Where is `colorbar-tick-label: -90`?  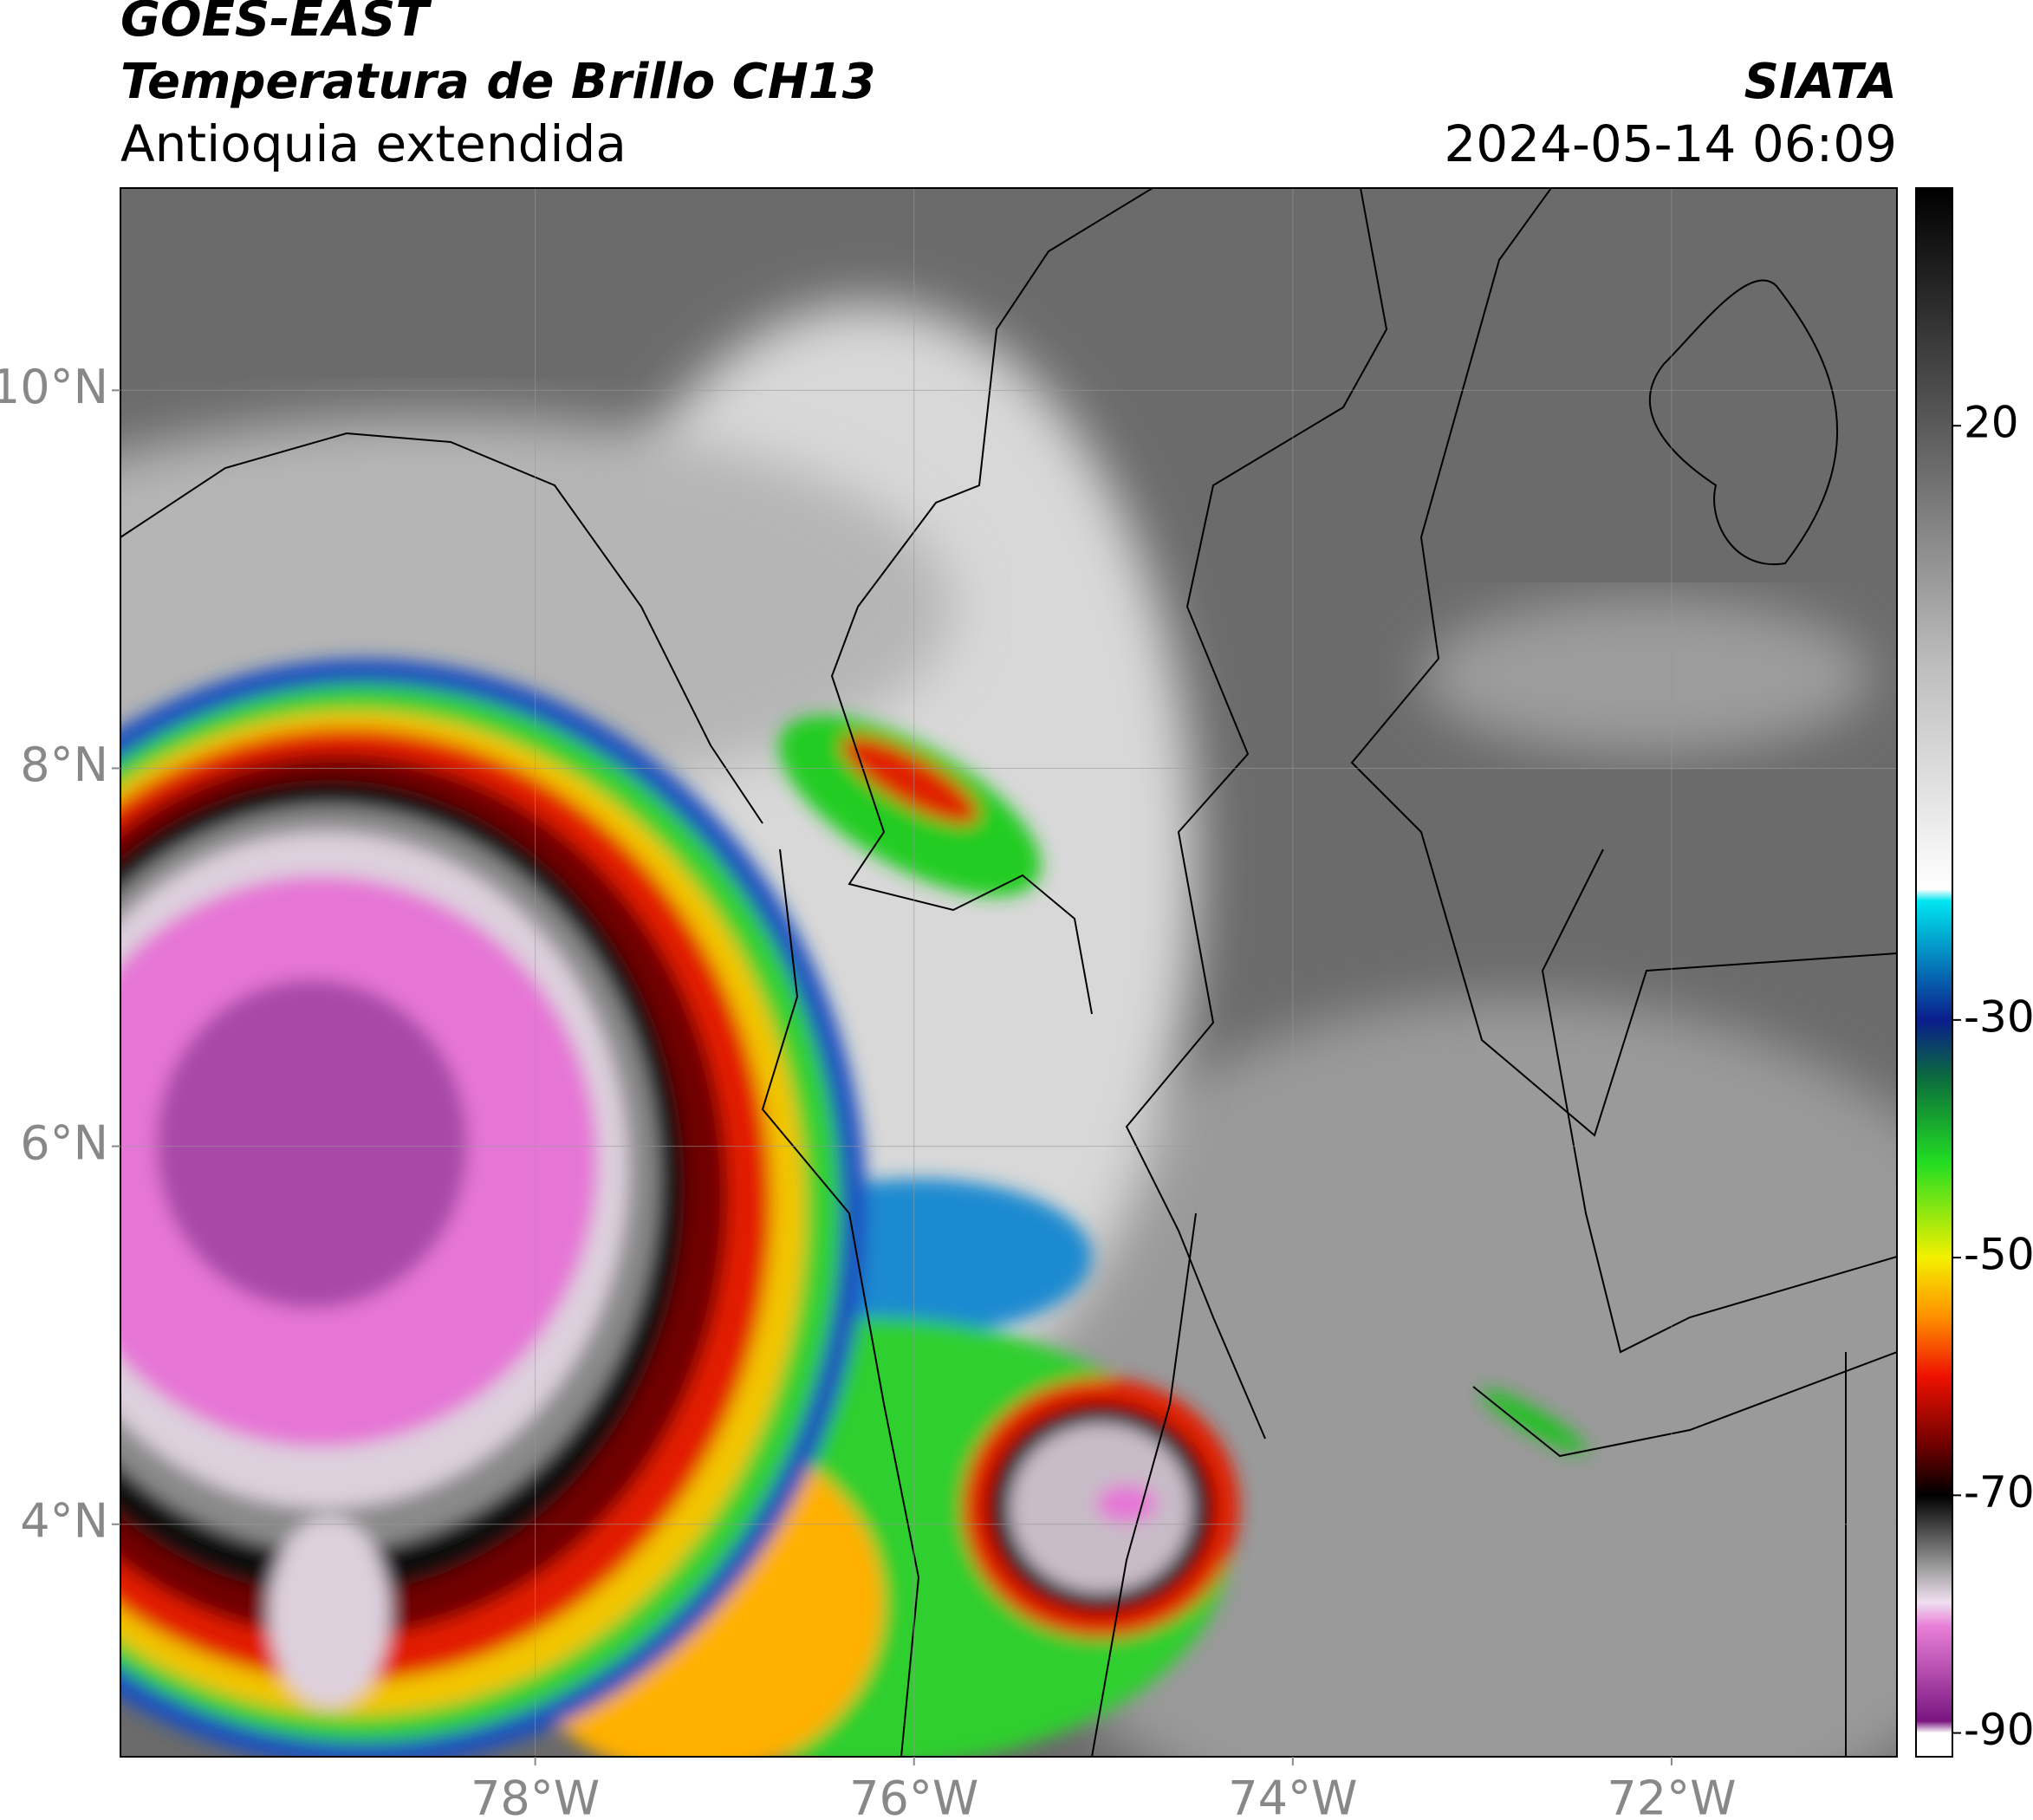 colorbar-tick-label: -90 is located at coordinates (1998, 1730).